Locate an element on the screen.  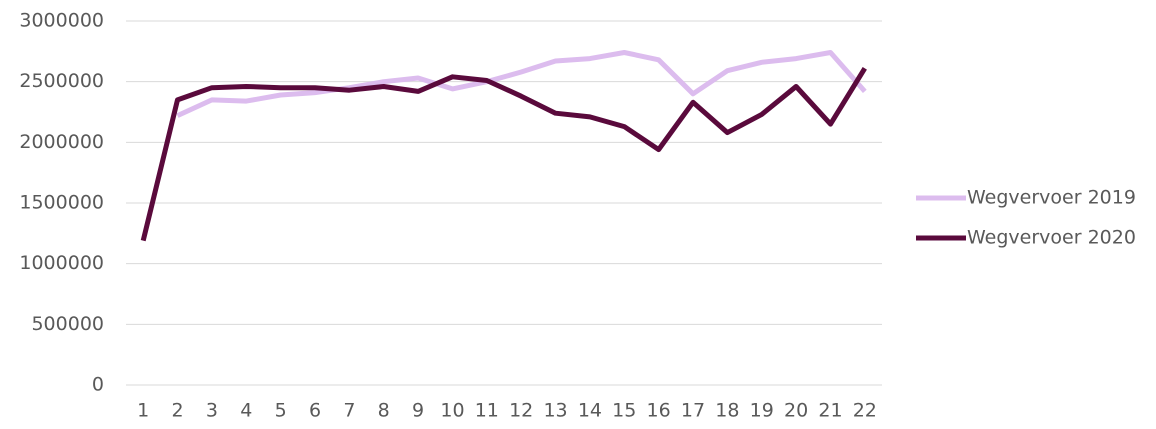
x-tick-label: 8 is located at coordinates (384, 411).